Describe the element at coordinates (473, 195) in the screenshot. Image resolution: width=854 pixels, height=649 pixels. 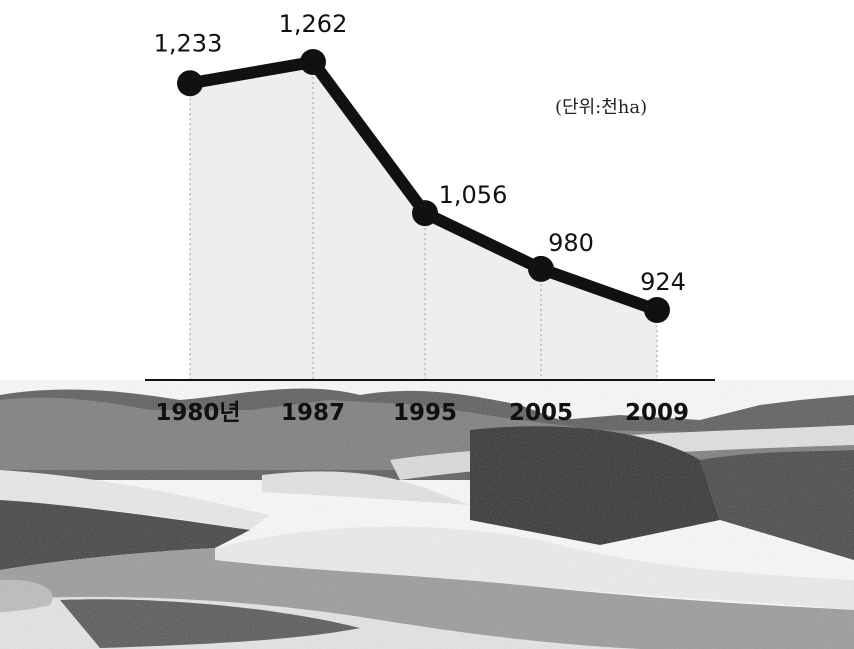
I see `data-label: 1,056` at that location.